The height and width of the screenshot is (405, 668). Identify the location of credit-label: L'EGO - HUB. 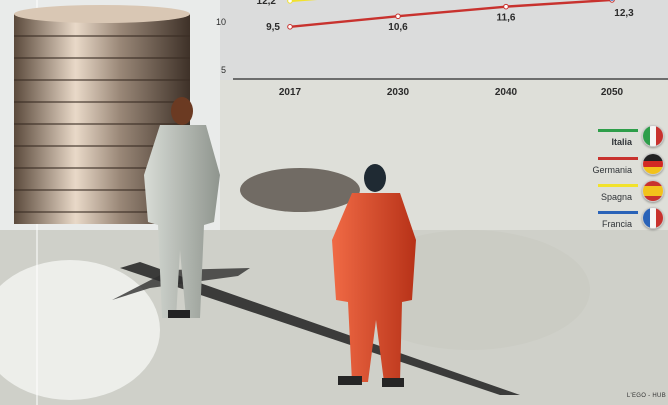
(646, 396).